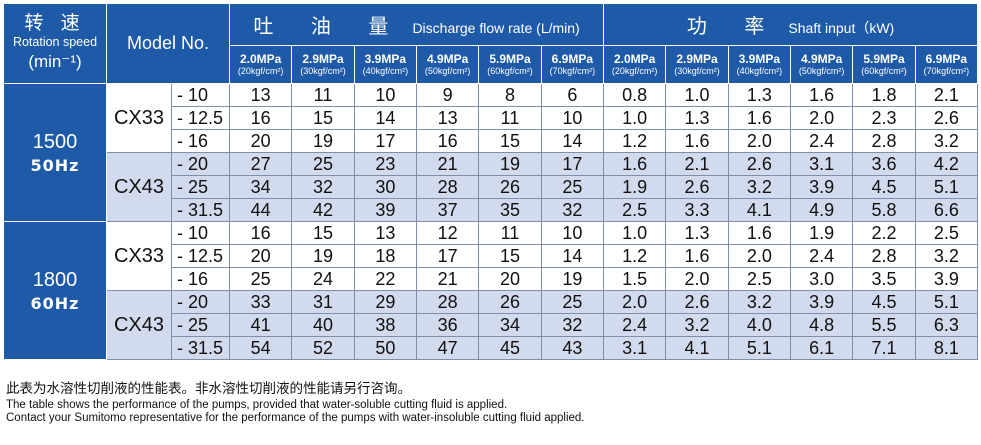  What do you see at coordinates (55, 279) in the screenshot?
I see `rpm-value: 1800` at bounding box center [55, 279].